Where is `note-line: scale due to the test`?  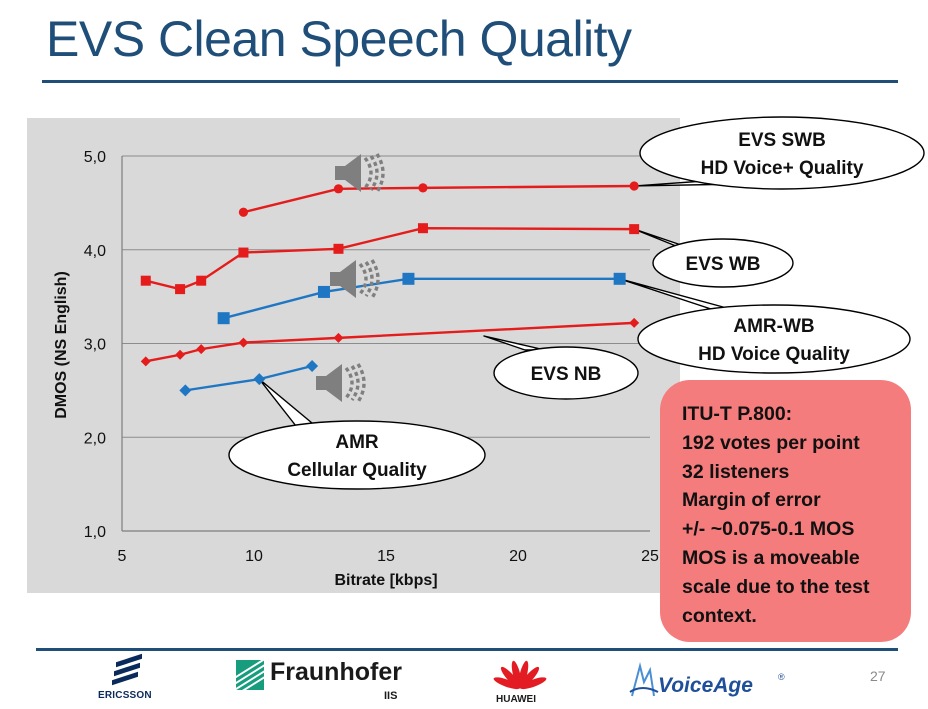
note-line: scale due to the test is located at coordinates (776, 586).